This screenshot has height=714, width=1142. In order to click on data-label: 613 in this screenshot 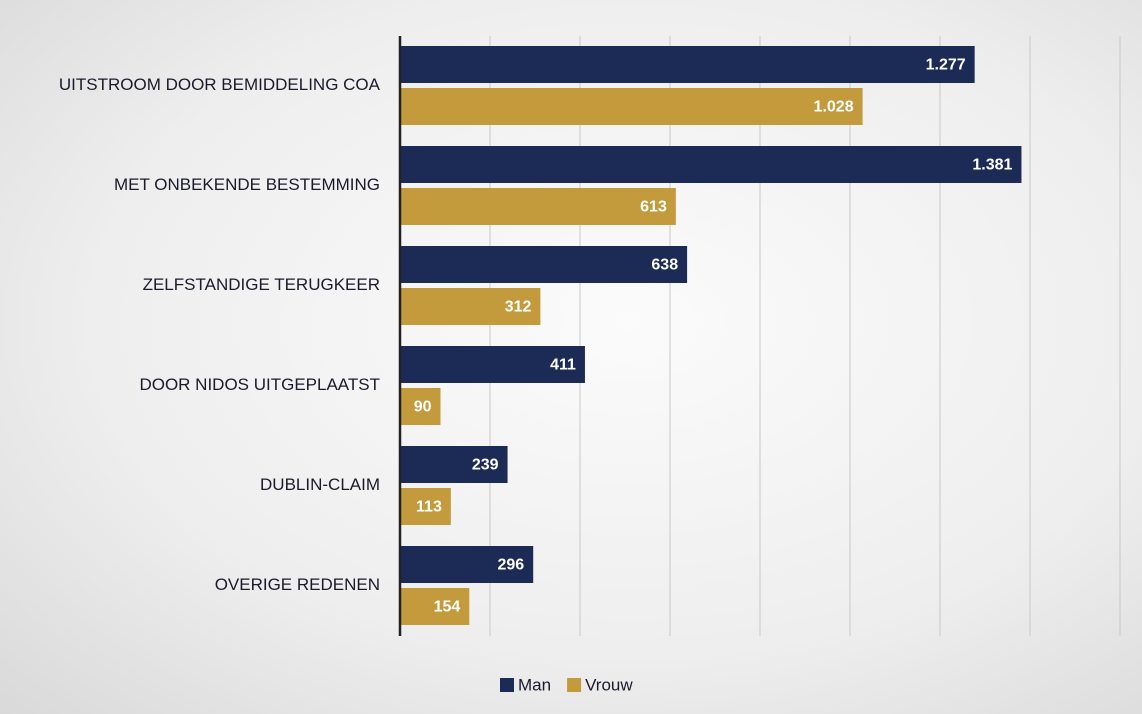, I will do `click(653, 207)`.